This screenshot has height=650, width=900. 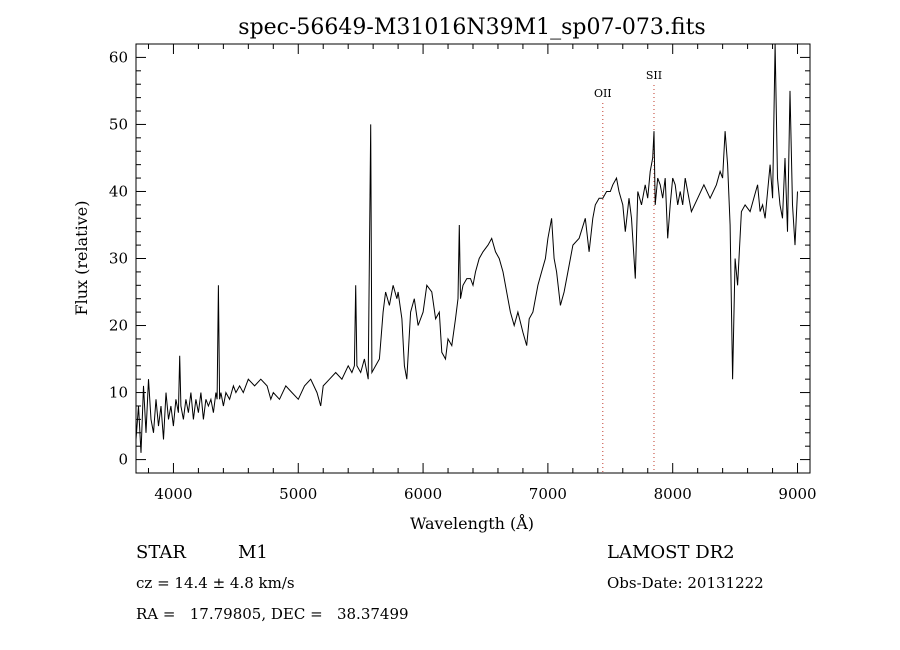 I want to click on chart-title: spec-56649-M31016N39M1_sp07-073.fits, so click(x=471, y=27).